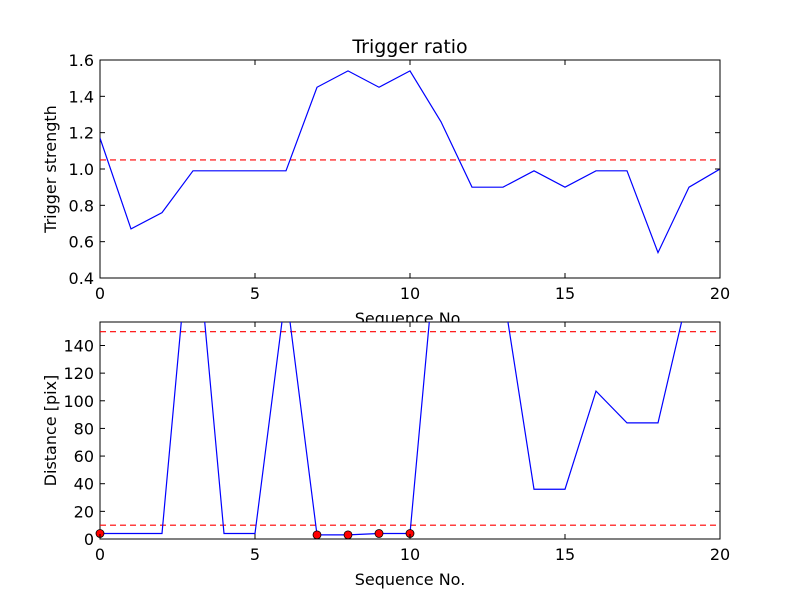 This screenshot has height=600, width=800. I want to click on y-tick-label: 0.6, so click(81, 242).